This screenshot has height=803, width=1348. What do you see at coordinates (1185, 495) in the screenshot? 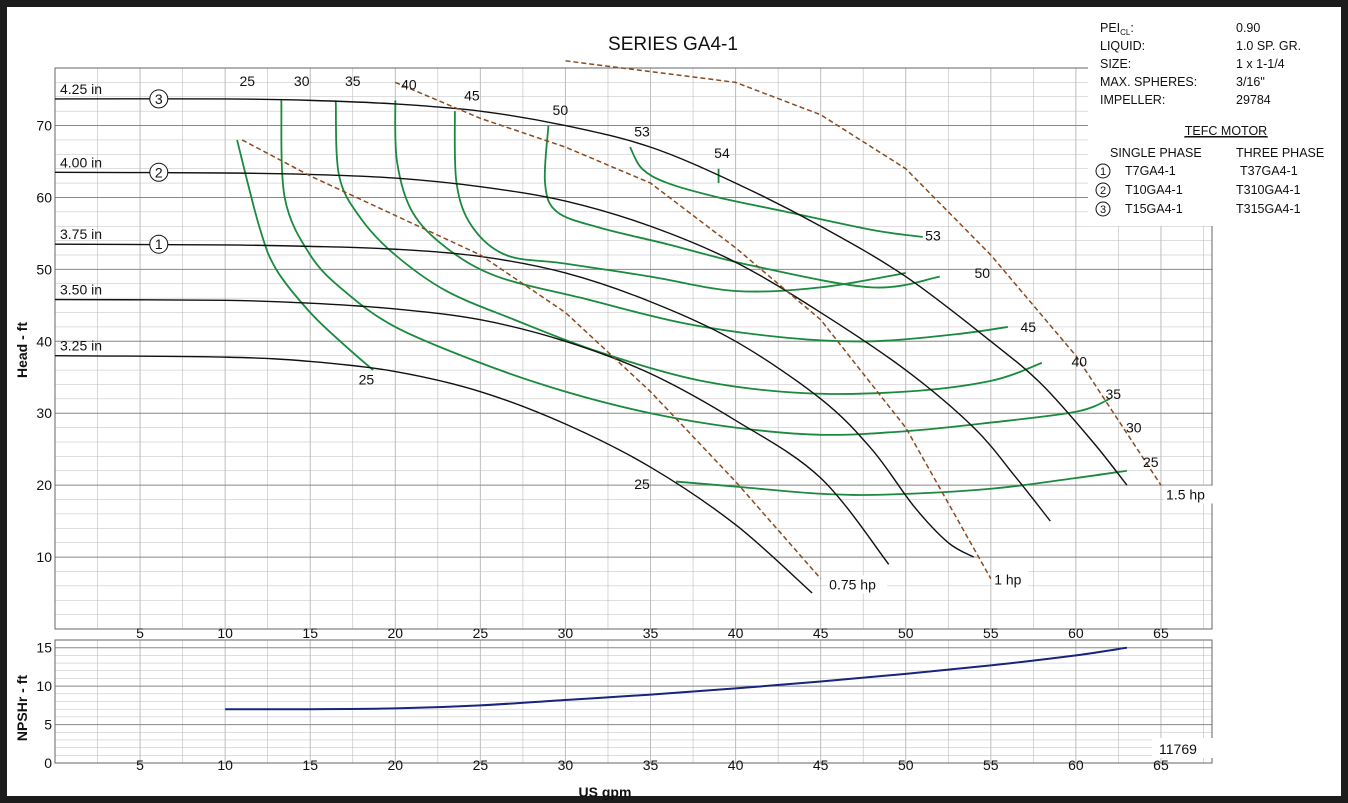
I see `power-label: 1.5 hp` at bounding box center [1185, 495].